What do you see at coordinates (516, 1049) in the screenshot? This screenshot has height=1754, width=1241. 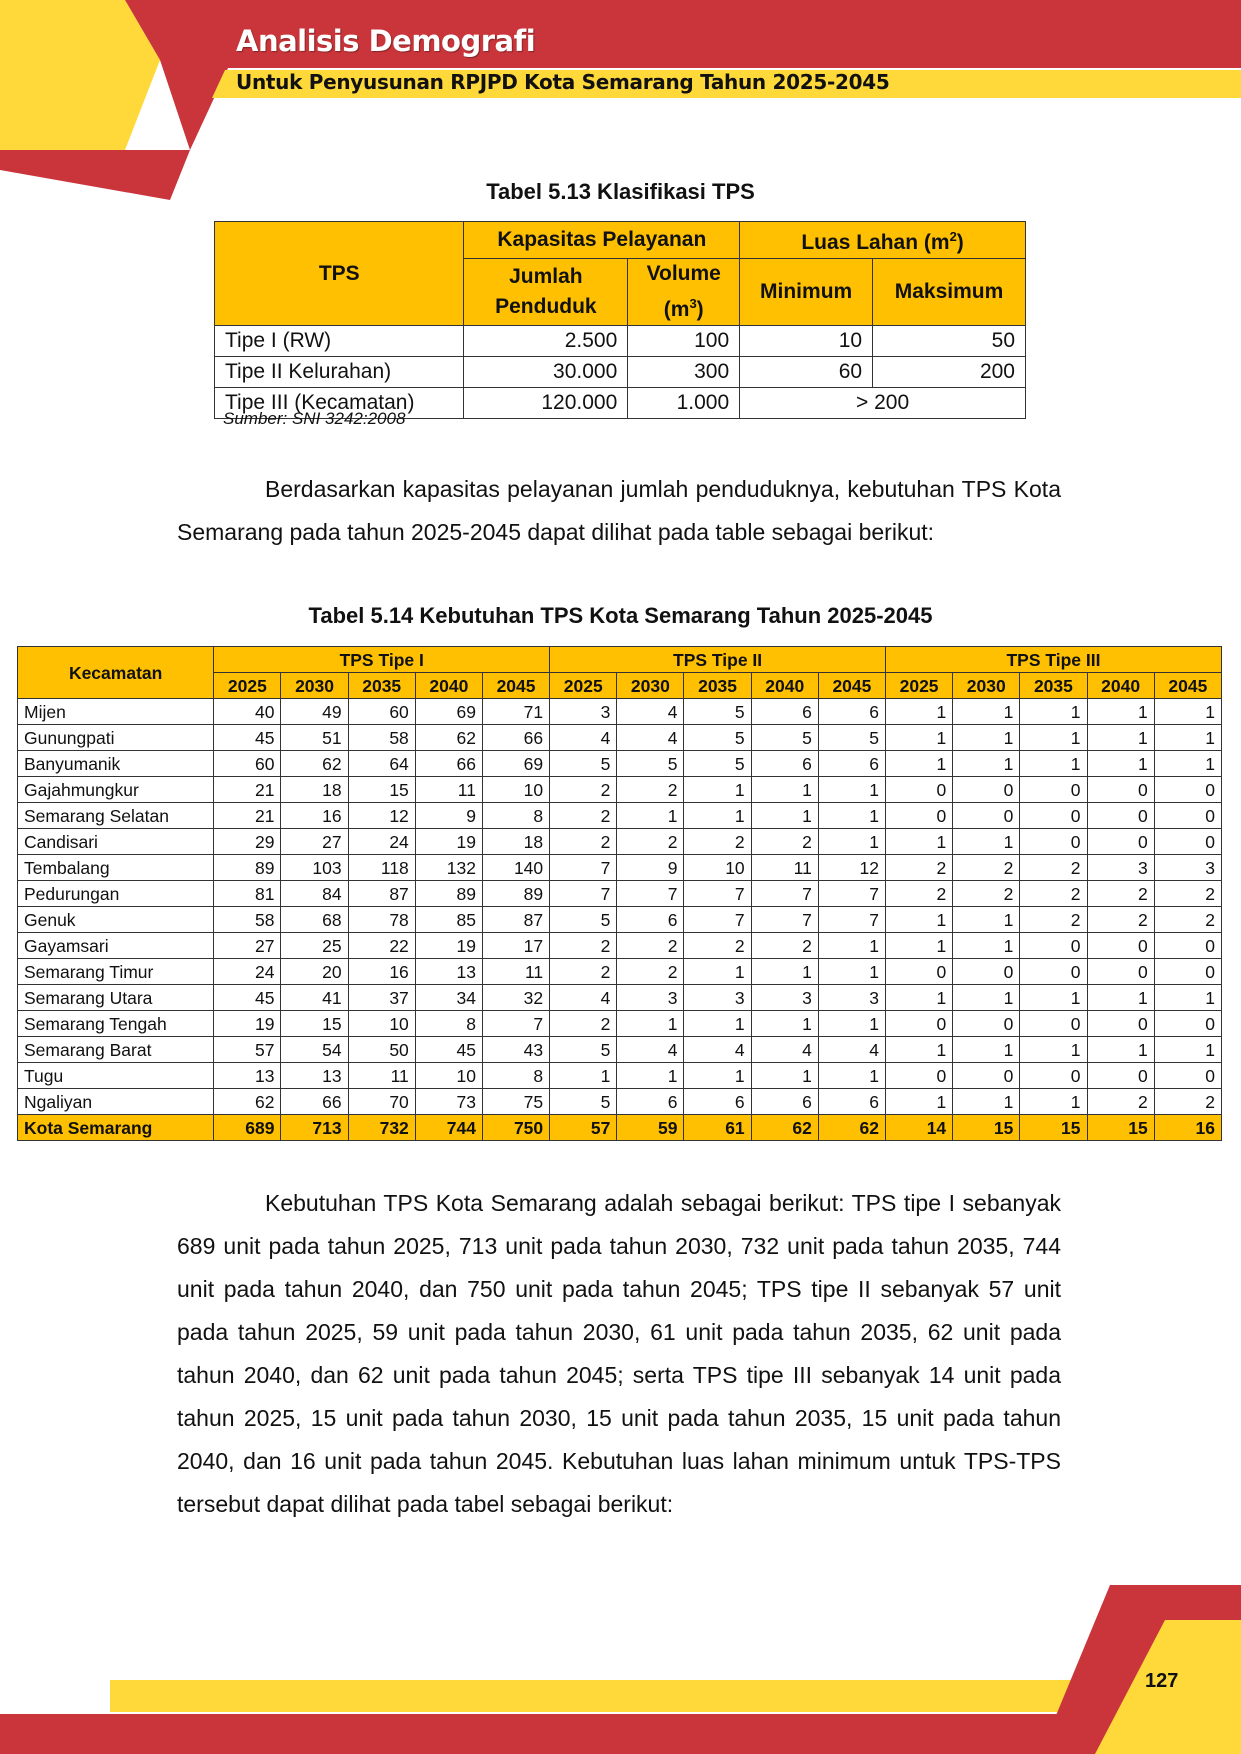 I see `value-cell: 43` at bounding box center [516, 1049].